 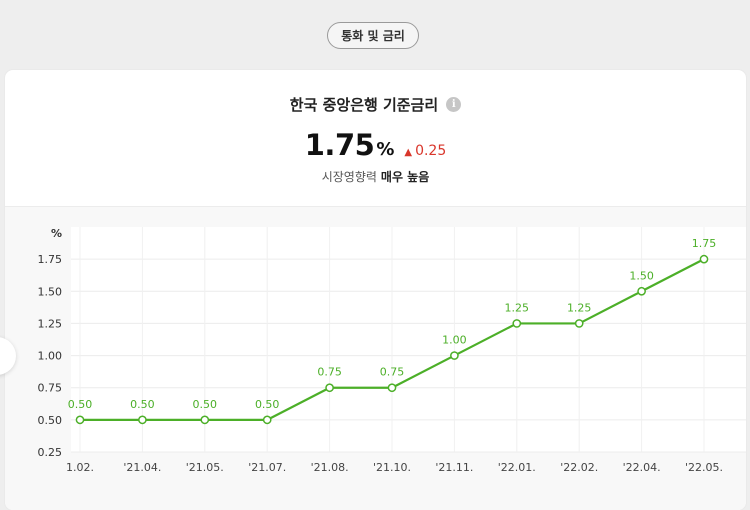 What do you see at coordinates (454, 104) in the screenshot?
I see `info-icon: i` at bounding box center [454, 104].